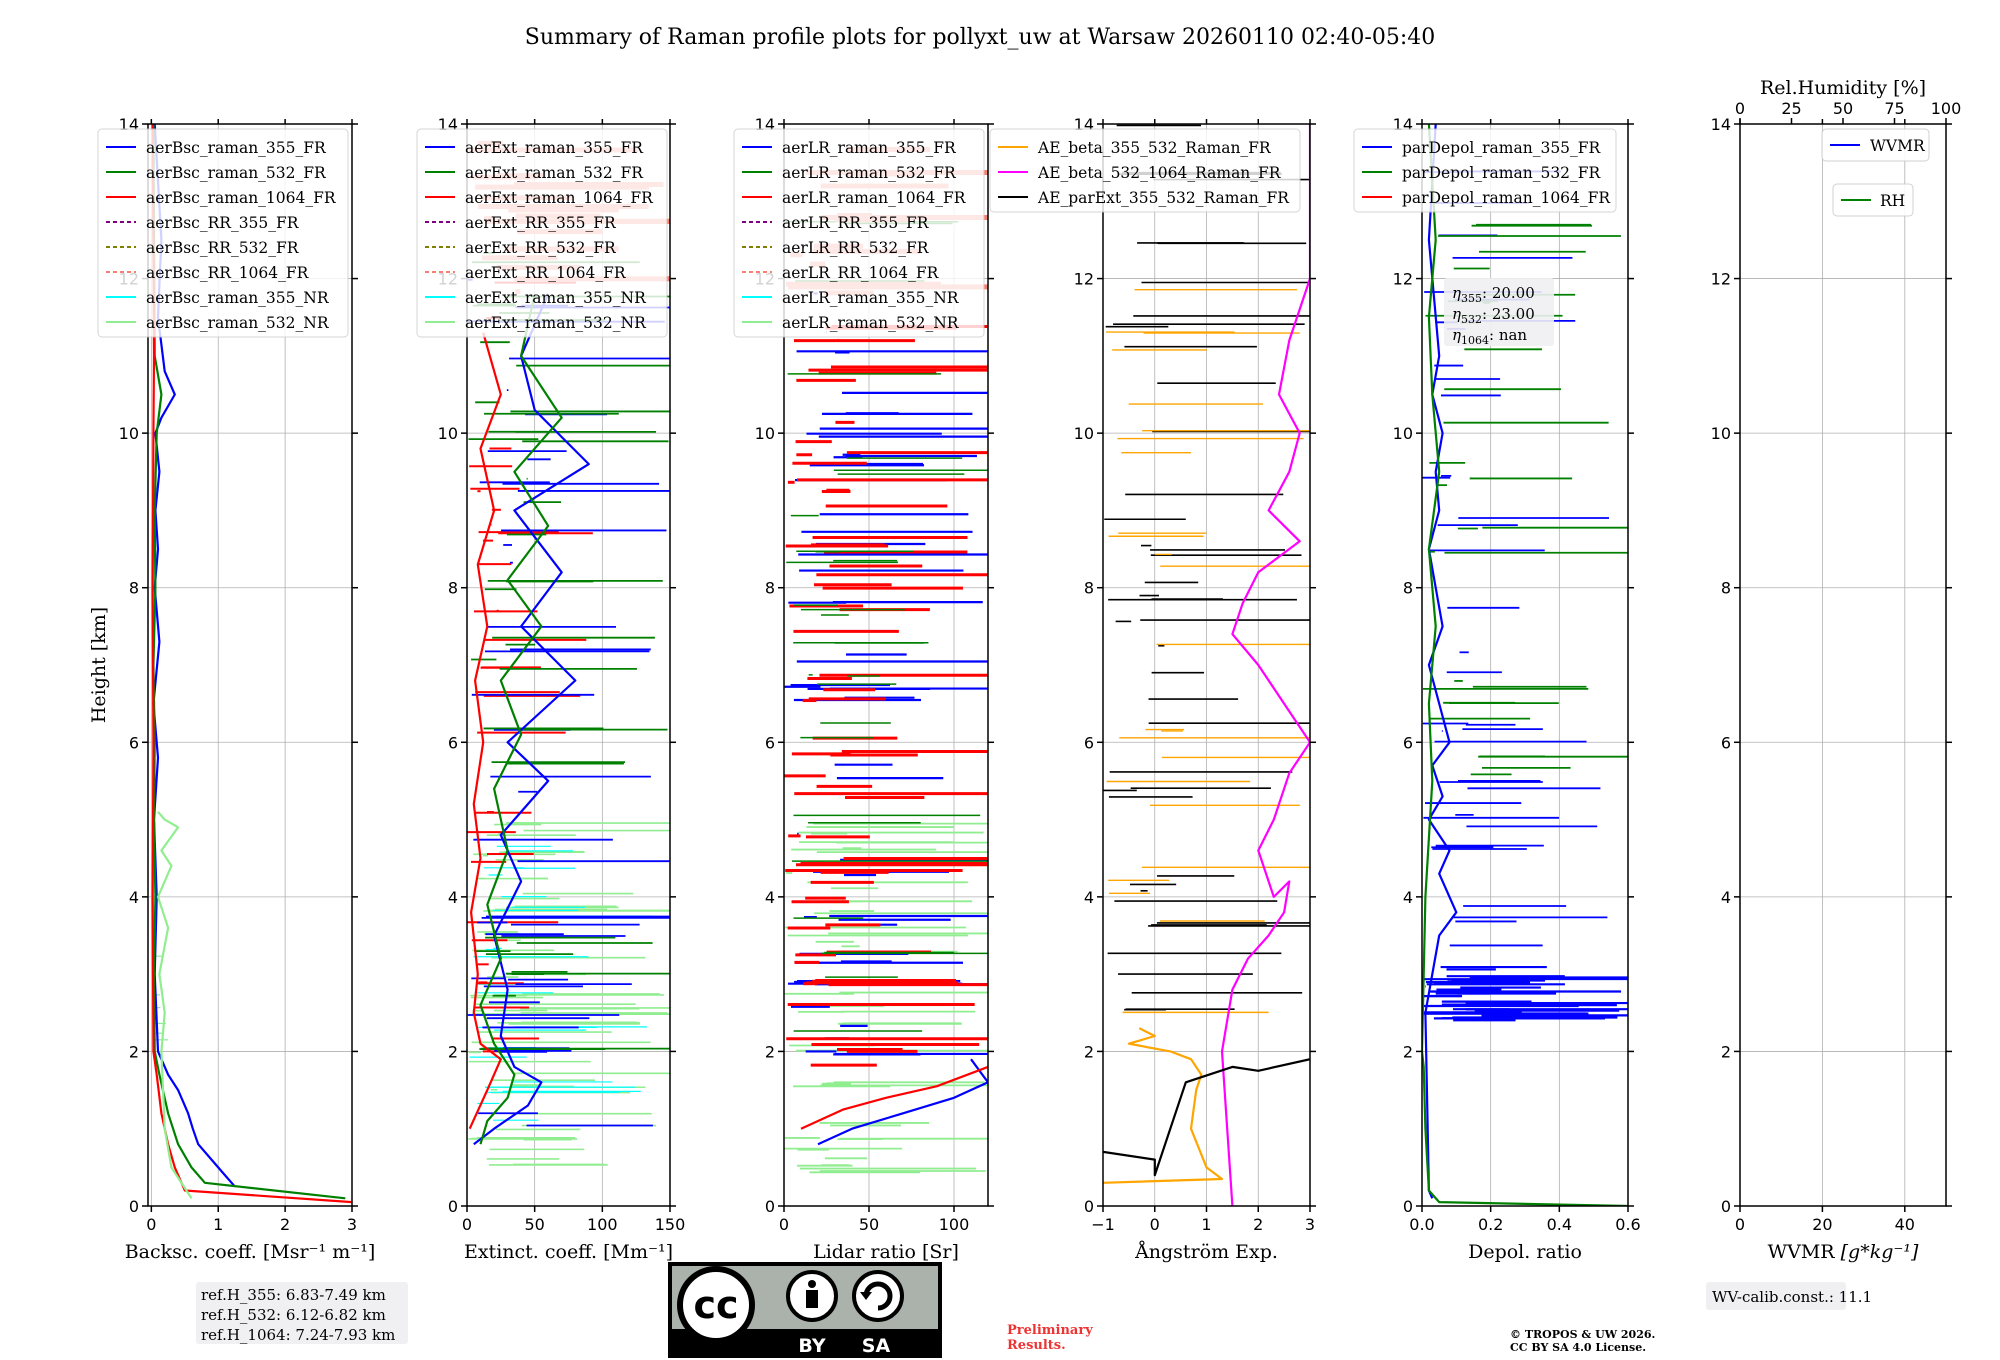 Image resolution: width=2000 pixels, height=1360 pixels. Describe the element at coordinates (1206, 1224) in the screenshot. I see `xtick-label: 1` at that location.